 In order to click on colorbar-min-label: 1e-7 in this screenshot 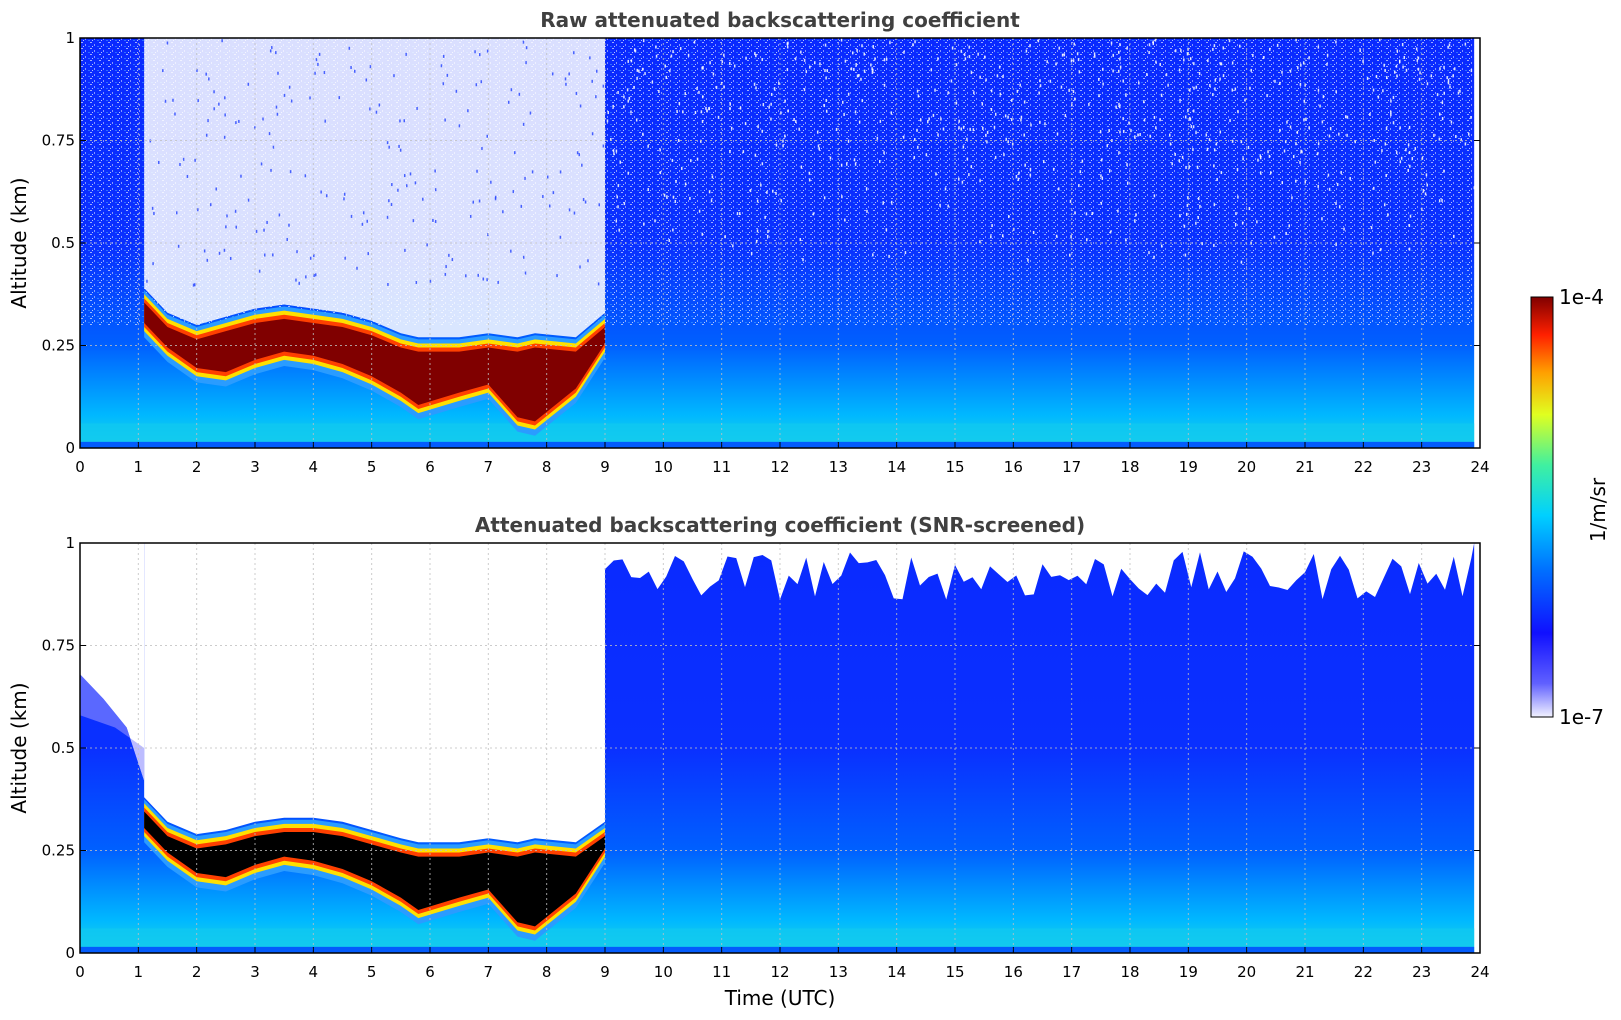, I will do `click(1581, 717)`.